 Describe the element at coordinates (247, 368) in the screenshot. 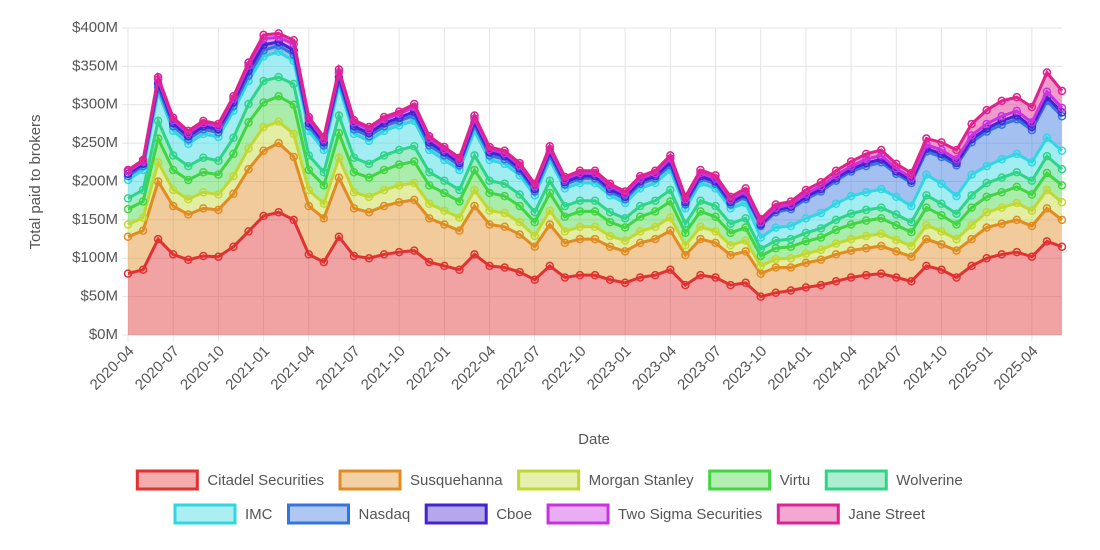

I see `x-tick-label: 2021-01` at that location.